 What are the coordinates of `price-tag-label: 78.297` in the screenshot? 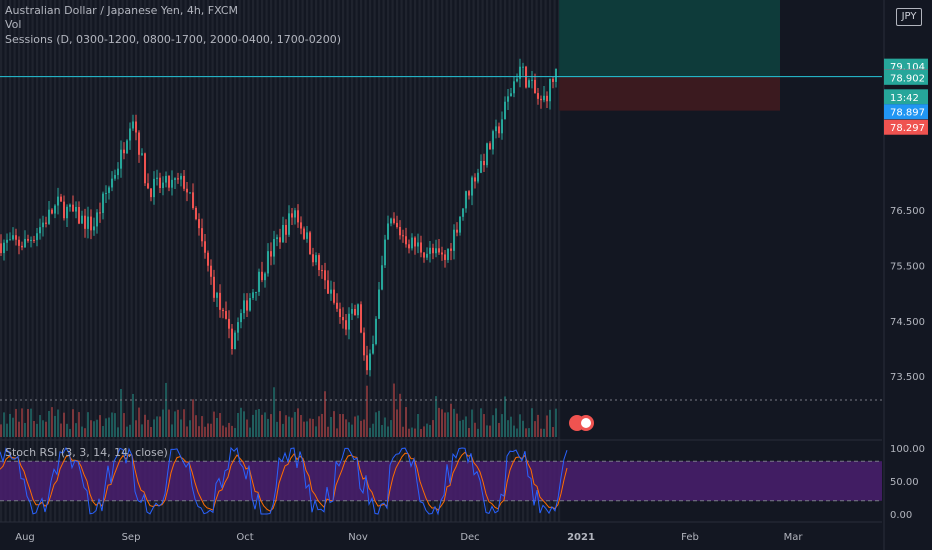 It's located at (907, 128).